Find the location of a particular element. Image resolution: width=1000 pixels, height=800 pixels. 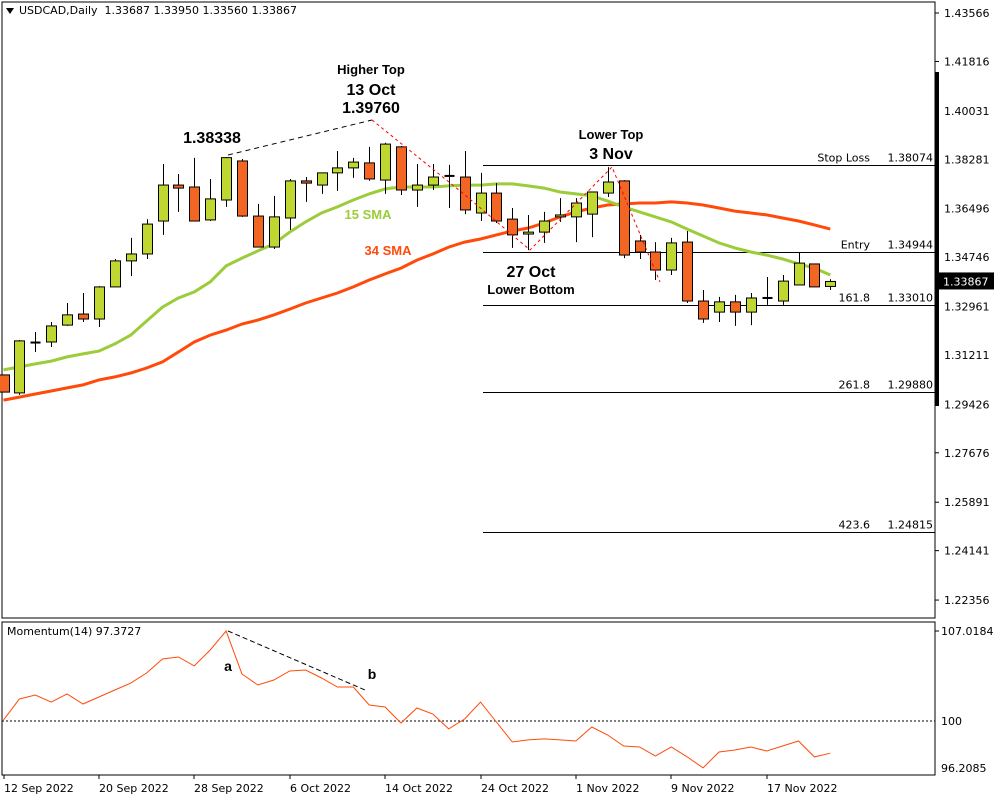

date-tick-label: 12 Sep 2022 is located at coordinates (39, 788).